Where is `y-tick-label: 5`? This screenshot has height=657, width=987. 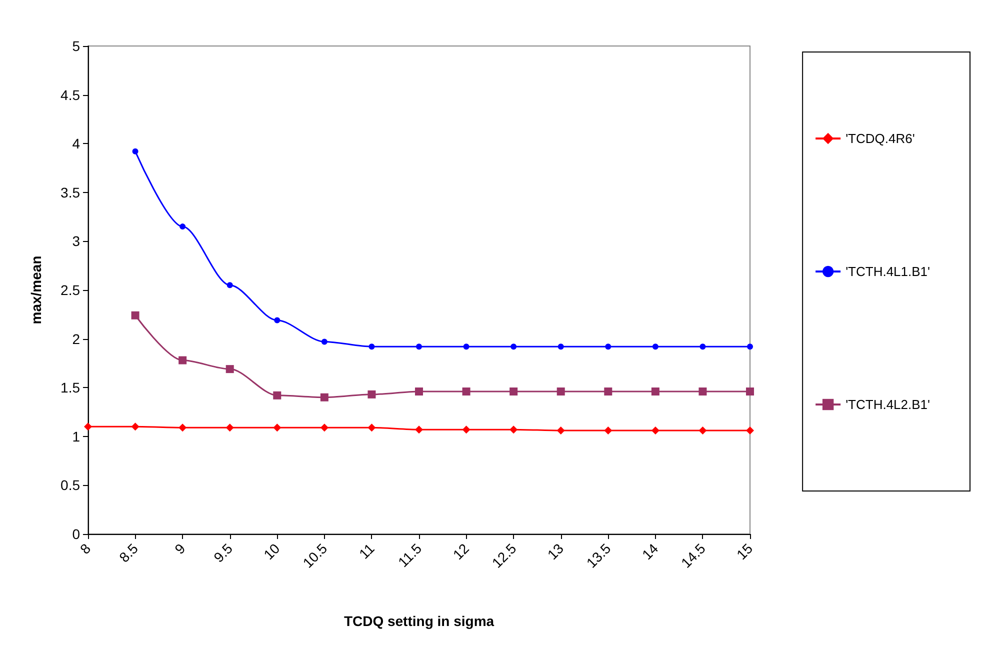 y-tick-label: 5 is located at coordinates (76, 46).